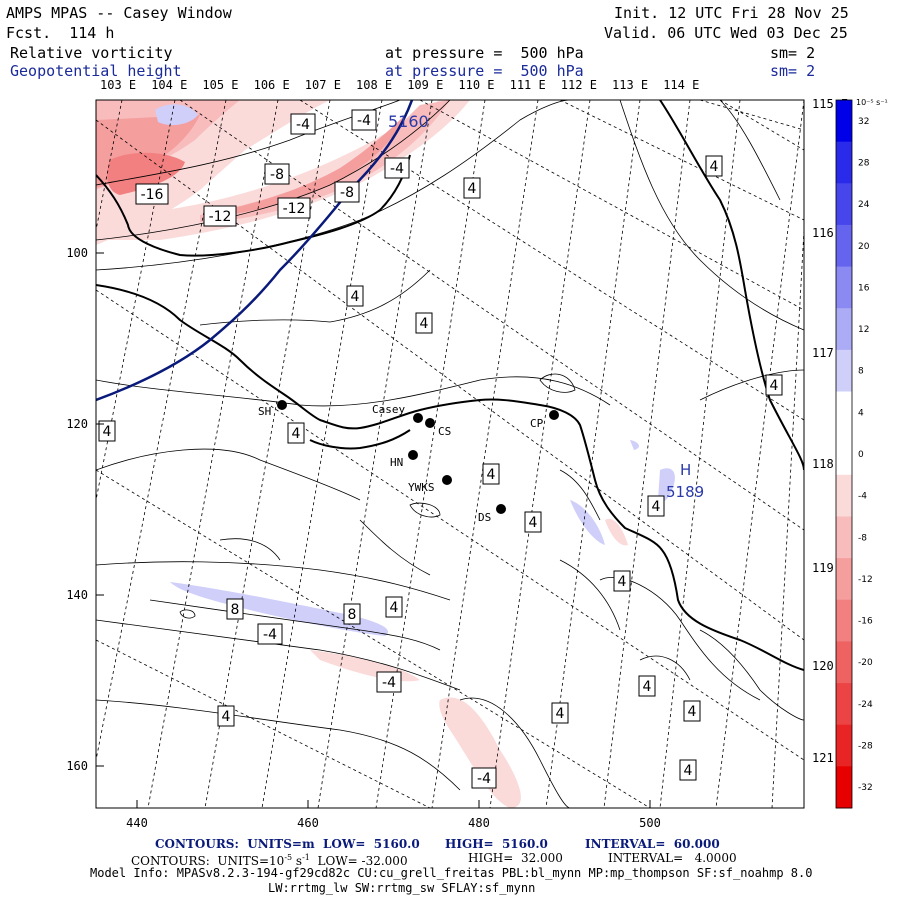  What do you see at coordinates (77, 253) in the screenshot?
I see `y-tick-label: 100` at bounding box center [77, 253].